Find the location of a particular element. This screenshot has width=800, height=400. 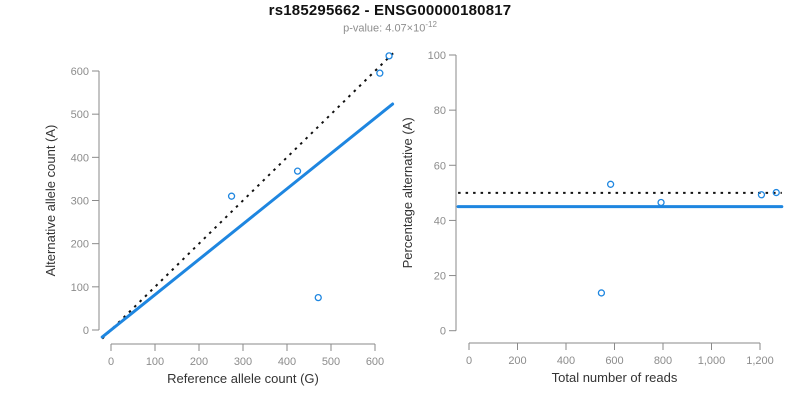

x-axis-title: Total number of reads is located at coordinates (615, 377).